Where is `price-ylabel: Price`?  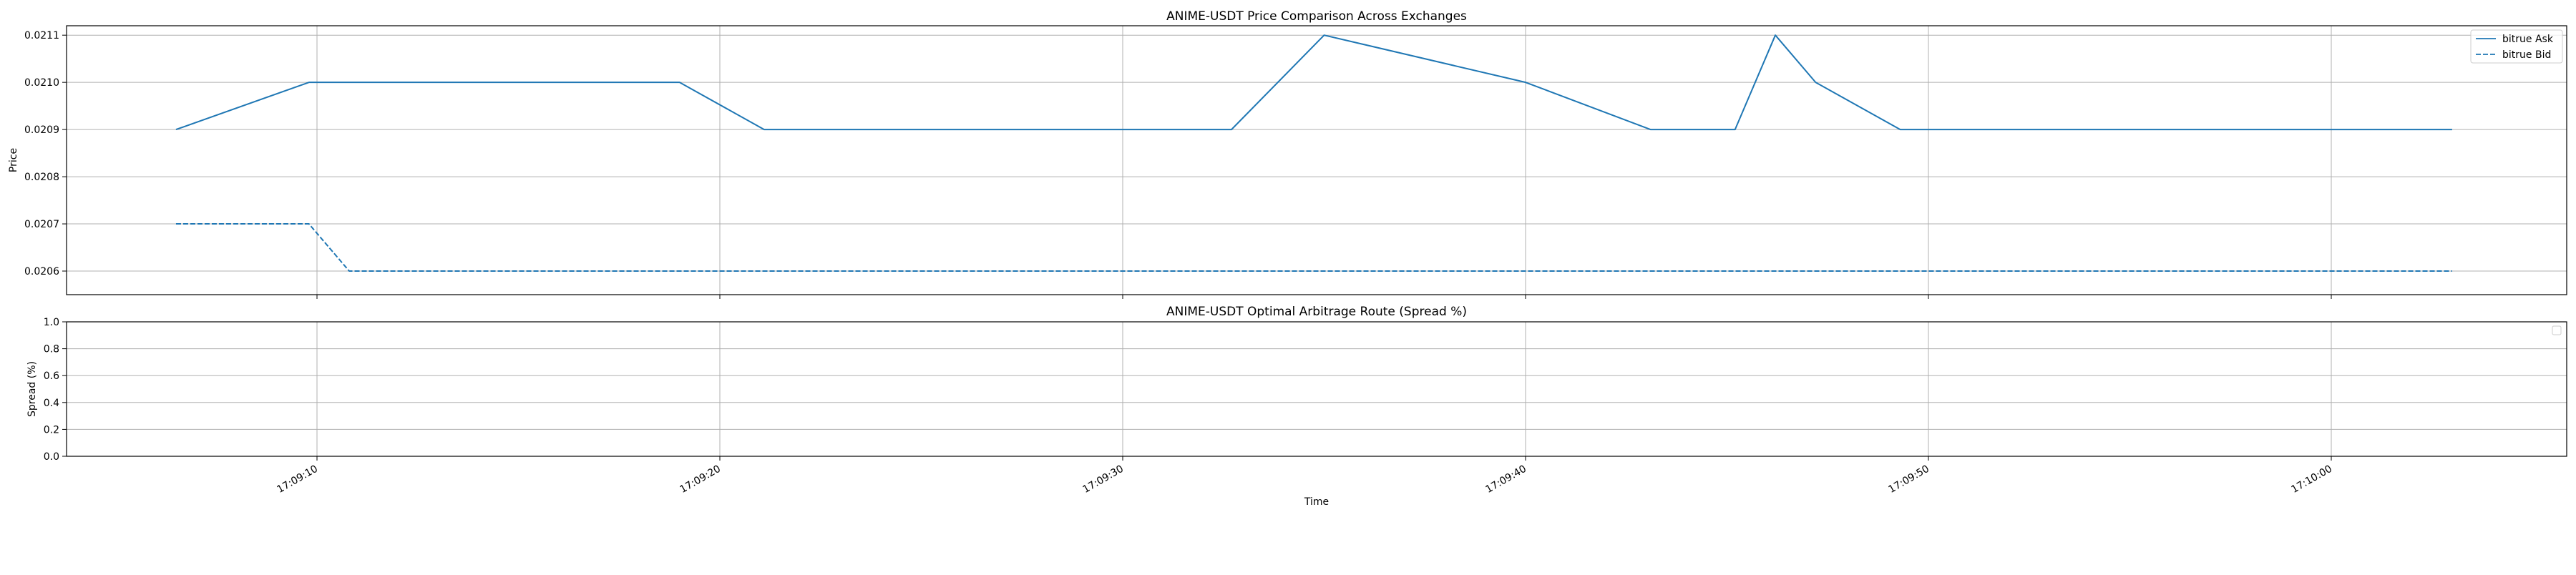
price-ylabel: Price is located at coordinates (13, 160).